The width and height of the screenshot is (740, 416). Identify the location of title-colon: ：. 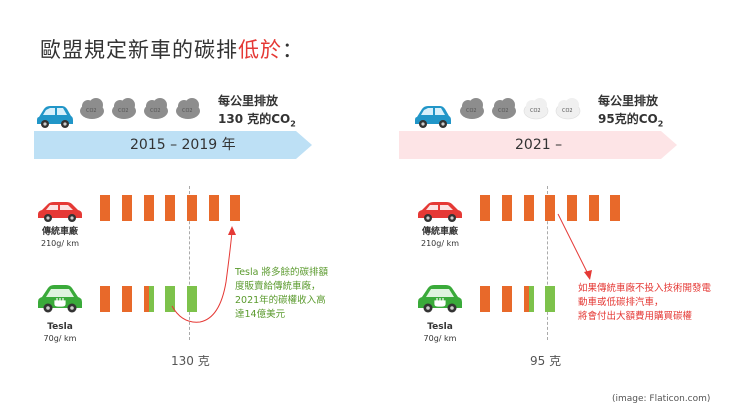
(293, 50).